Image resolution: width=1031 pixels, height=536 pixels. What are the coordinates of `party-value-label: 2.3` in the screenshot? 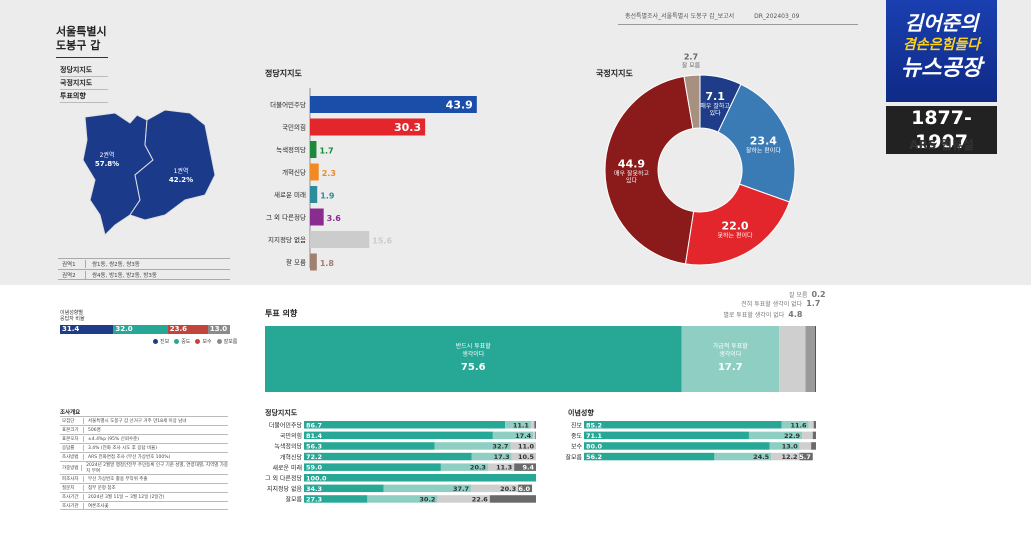 It's located at (329, 173).